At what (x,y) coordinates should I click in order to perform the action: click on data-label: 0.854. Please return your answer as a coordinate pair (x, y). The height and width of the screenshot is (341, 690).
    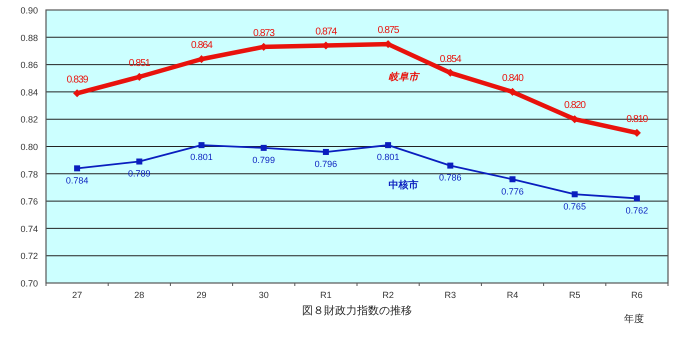
    Looking at the image, I should click on (450, 59).